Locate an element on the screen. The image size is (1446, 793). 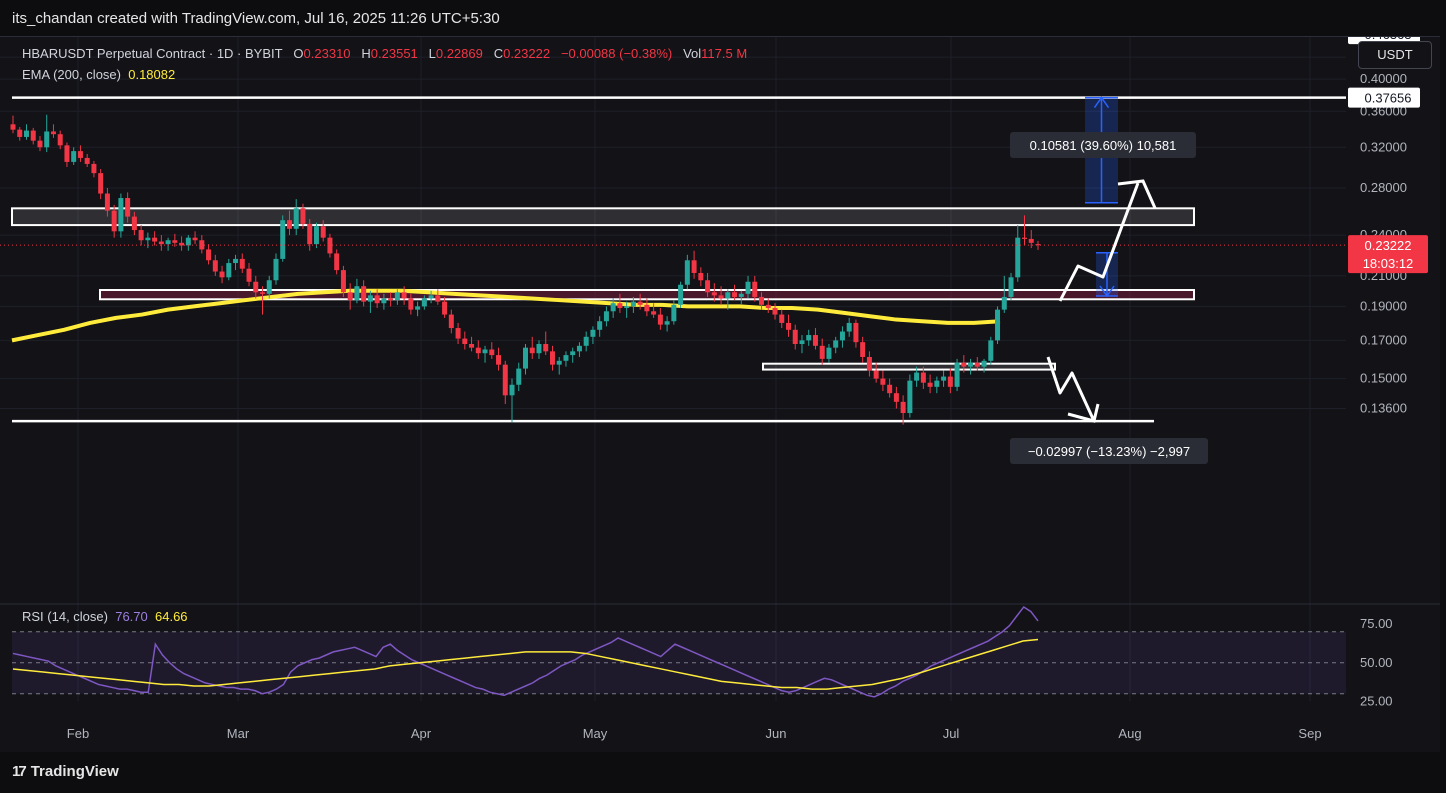
time-tick-label: Jun is located at coordinates (776, 733).